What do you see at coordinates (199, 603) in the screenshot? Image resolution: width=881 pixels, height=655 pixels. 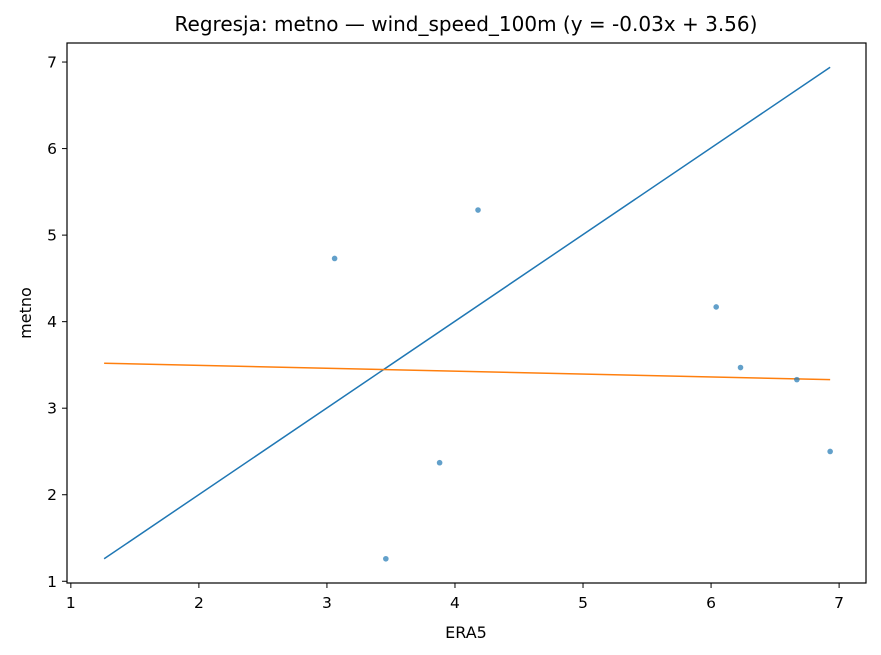 I see `x-tick-label: 2` at bounding box center [199, 603].